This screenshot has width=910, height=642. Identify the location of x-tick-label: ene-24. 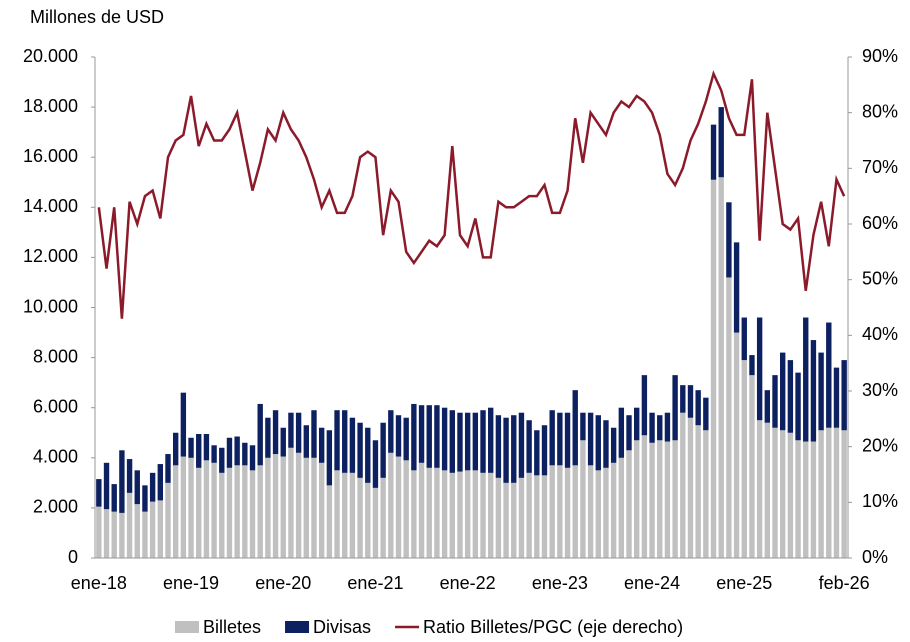
(652, 583).